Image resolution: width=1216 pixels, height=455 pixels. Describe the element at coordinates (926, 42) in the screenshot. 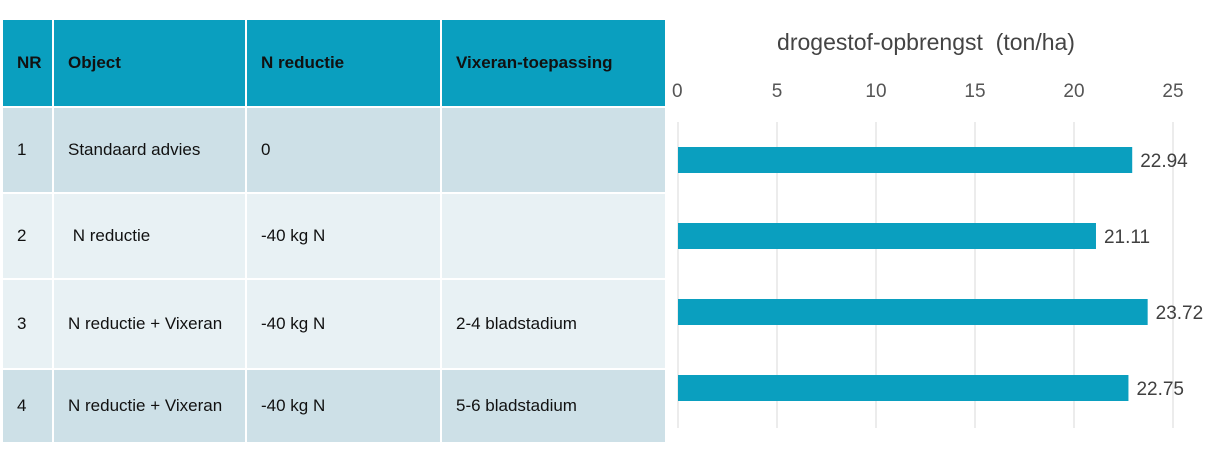

I see `chart-title: drogestof-opbrengst (ton/ha)` at that location.